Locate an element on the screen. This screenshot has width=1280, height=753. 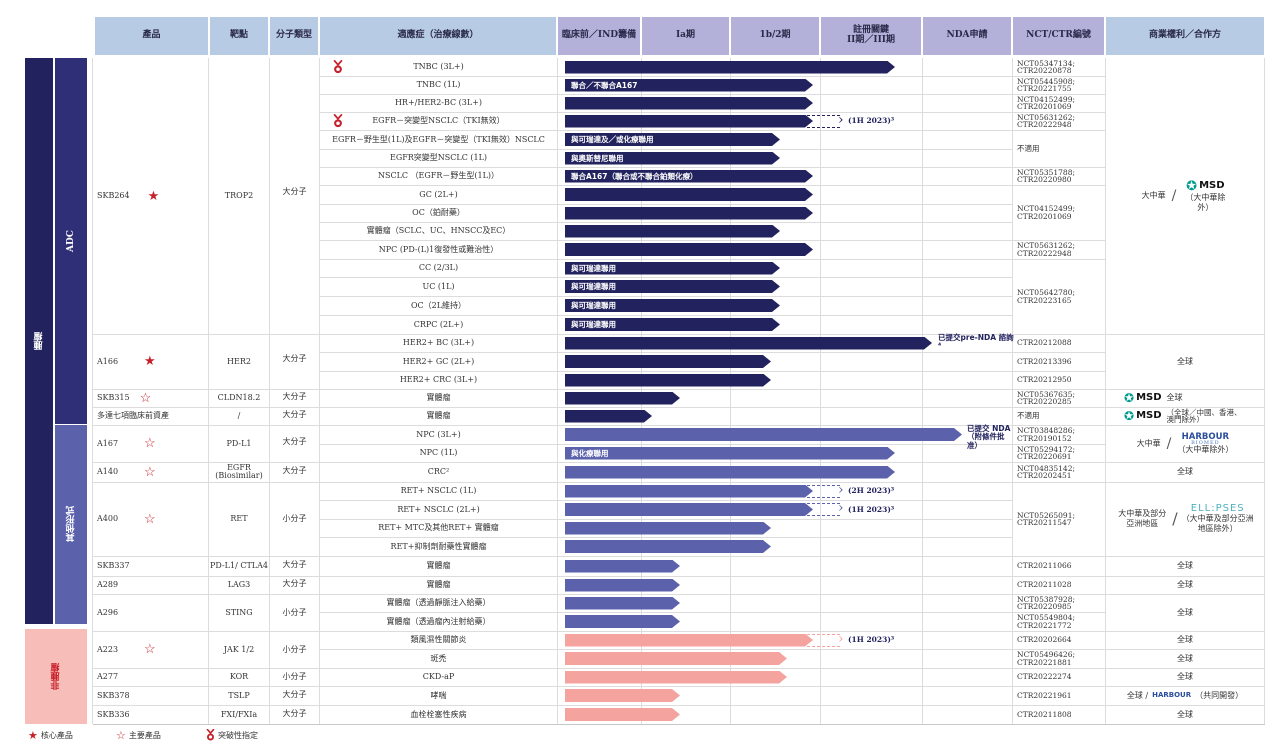
nct-ctr-number: NCT05642780; CTR20223165 is located at coordinates (1046, 296).